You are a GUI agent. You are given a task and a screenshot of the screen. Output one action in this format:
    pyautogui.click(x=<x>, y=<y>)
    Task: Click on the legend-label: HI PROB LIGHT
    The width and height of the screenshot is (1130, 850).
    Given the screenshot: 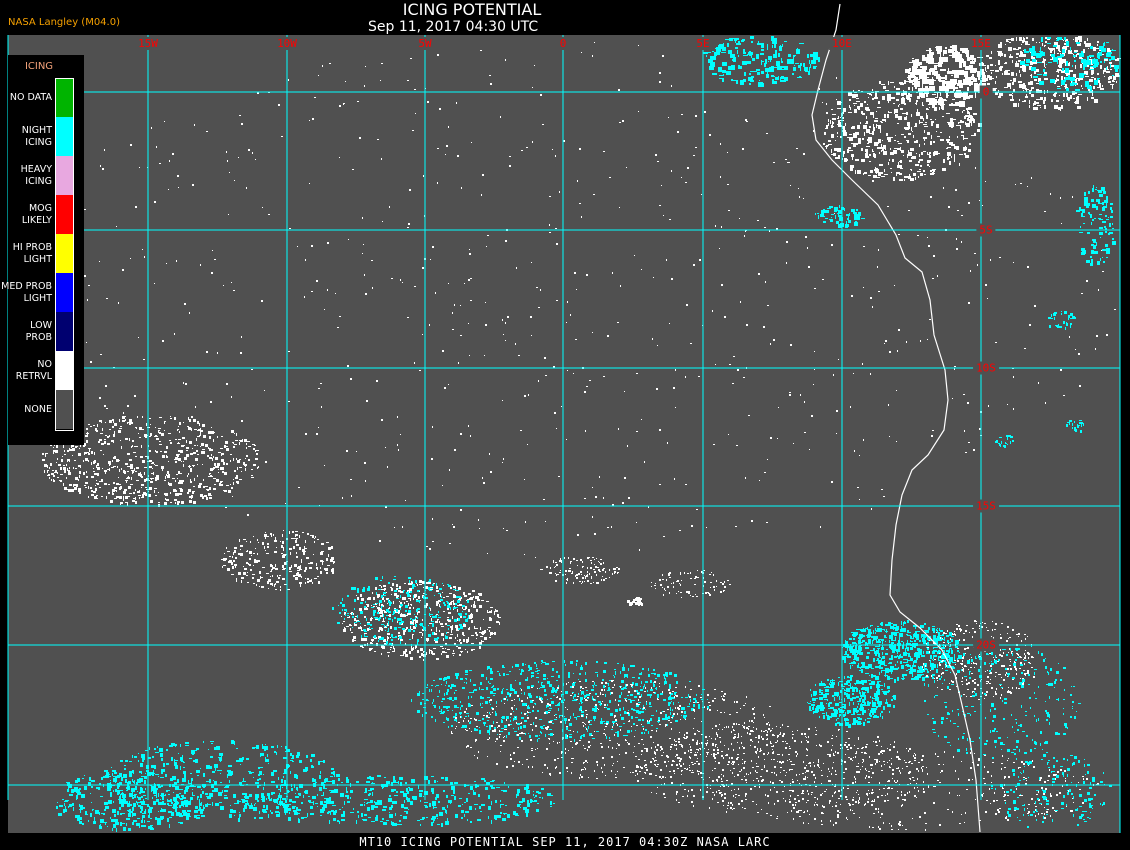 What is the action you would take?
    pyautogui.click(x=32, y=253)
    